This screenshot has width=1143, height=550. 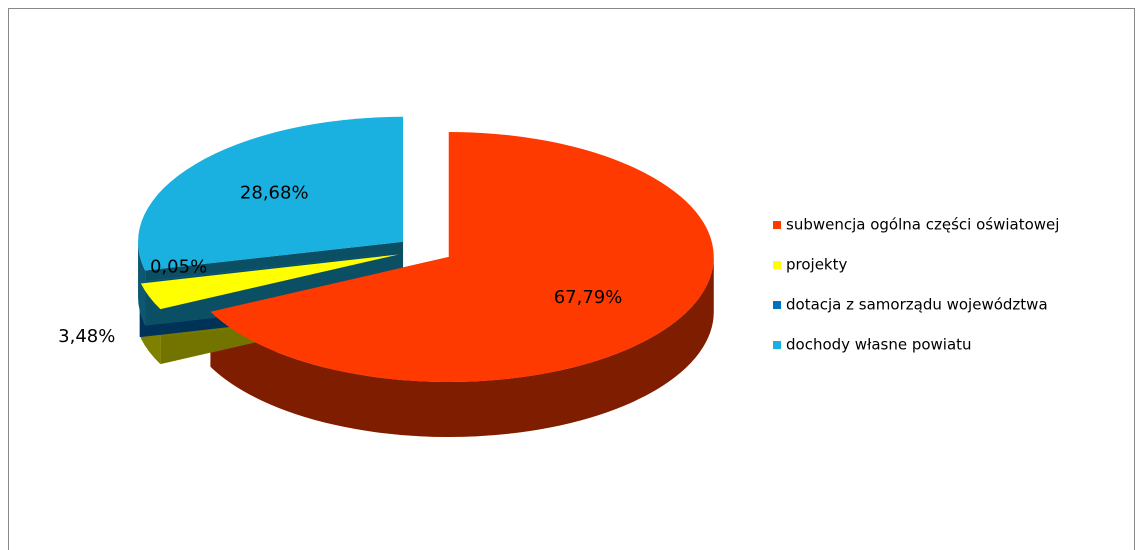 I want to click on data-label: 3,48%, so click(x=86, y=336).